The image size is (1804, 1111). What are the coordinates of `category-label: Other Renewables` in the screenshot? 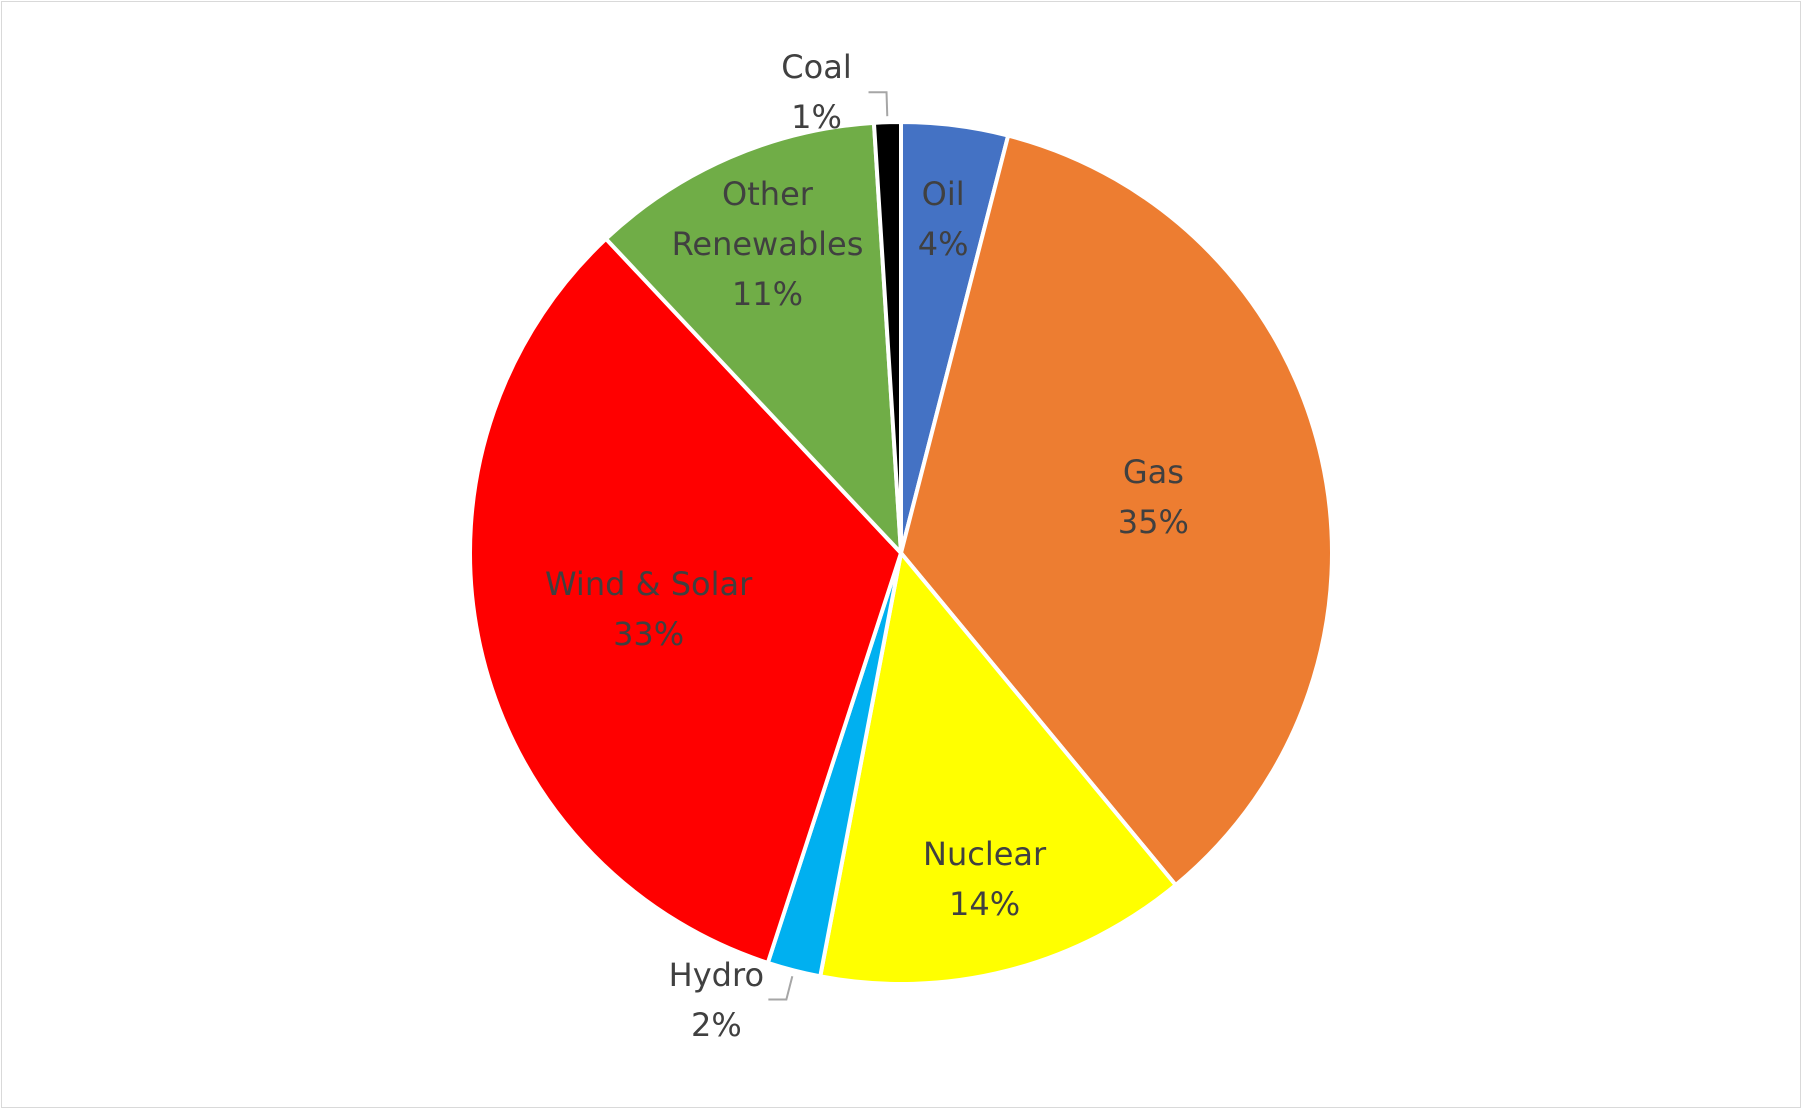 It's located at (767, 219).